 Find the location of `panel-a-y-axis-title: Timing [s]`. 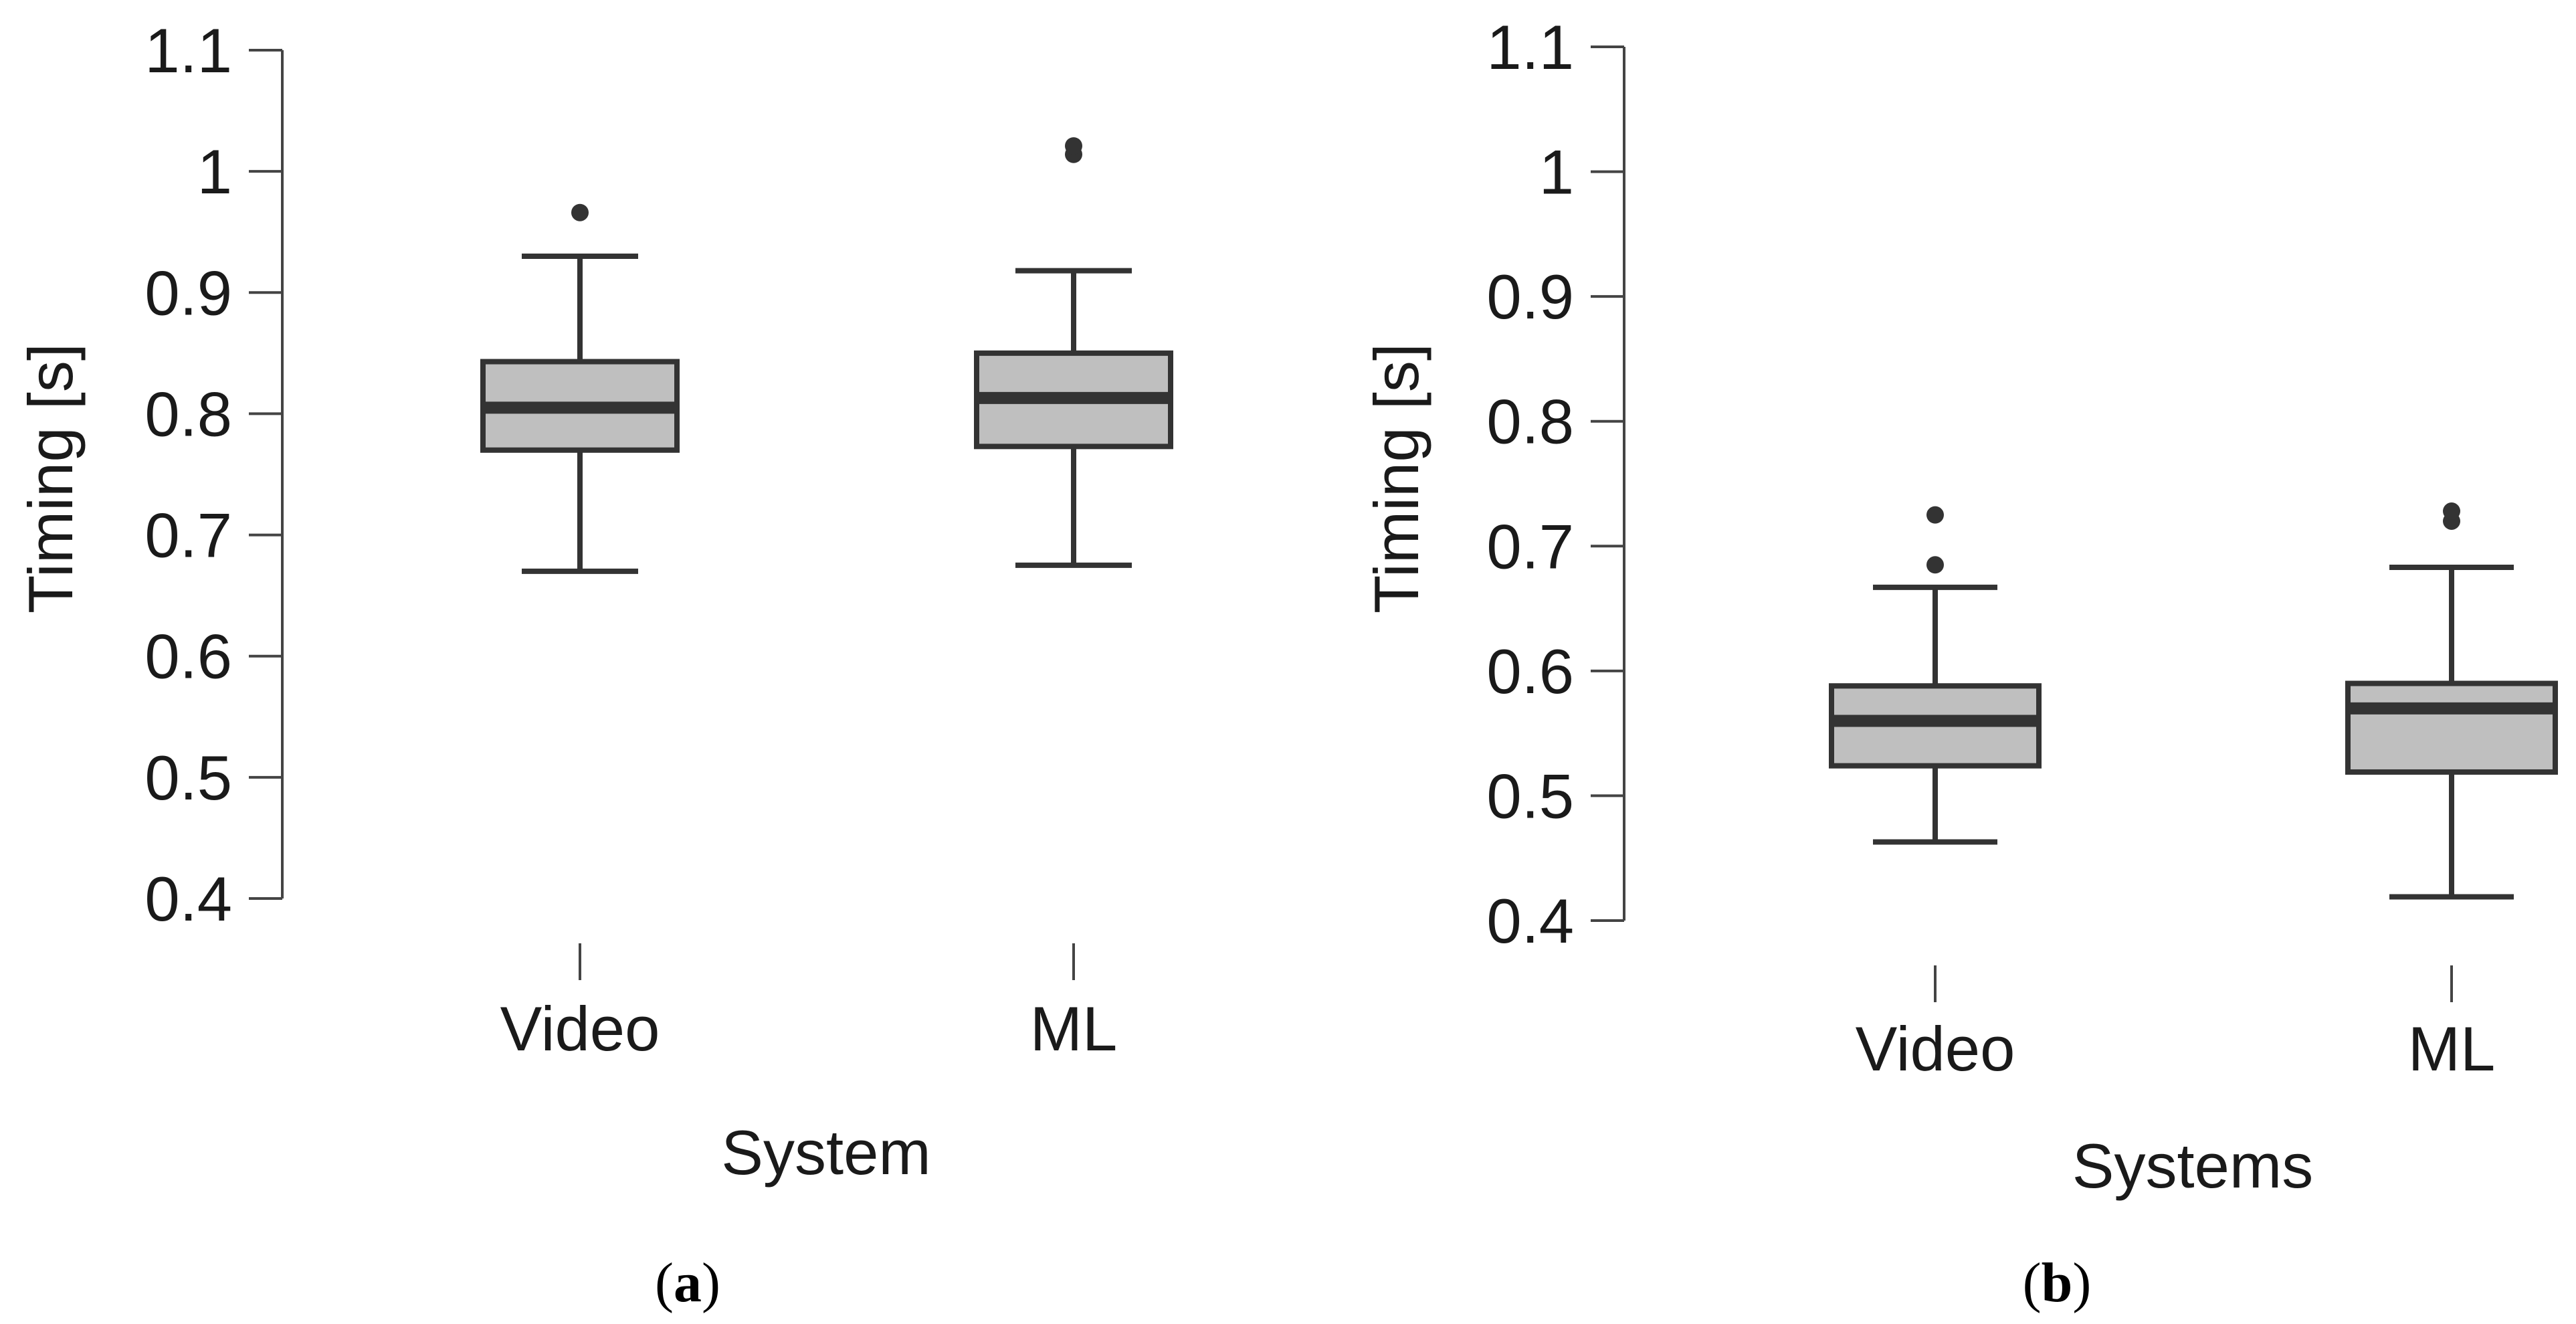

panel-a-y-axis-title: Timing [s] is located at coordinates (50, 478).